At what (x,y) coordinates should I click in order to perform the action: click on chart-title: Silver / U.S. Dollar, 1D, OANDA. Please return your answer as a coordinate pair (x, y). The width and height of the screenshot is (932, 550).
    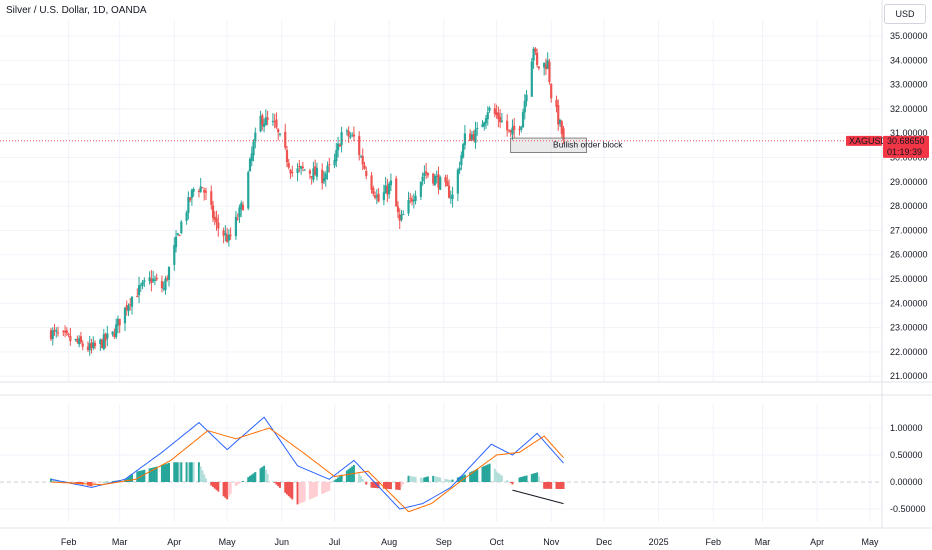
    Looking at the image, I should click on (76, 10).